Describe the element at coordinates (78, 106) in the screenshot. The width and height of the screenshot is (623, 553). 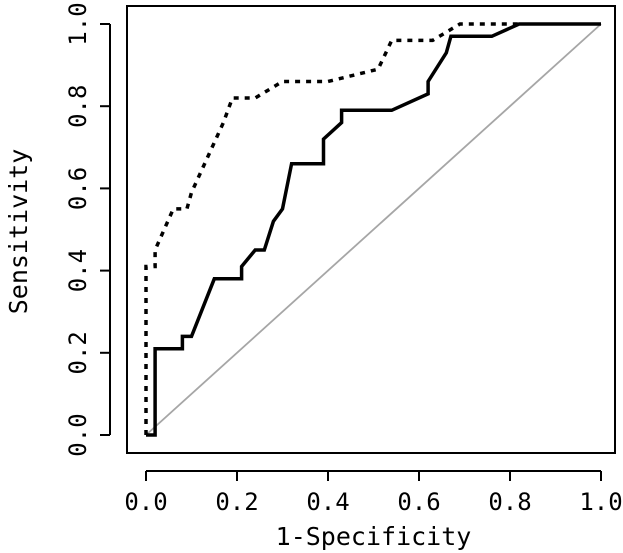
I see `y-tick-label: 0.8` at that location.